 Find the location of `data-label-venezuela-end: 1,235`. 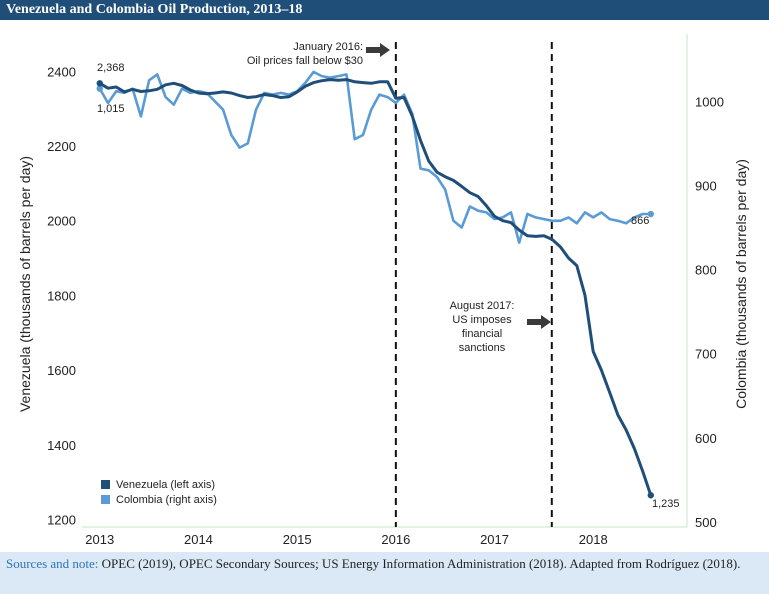

data-label-venezuela-end: 1,235 is located at coordinates (666, 504).